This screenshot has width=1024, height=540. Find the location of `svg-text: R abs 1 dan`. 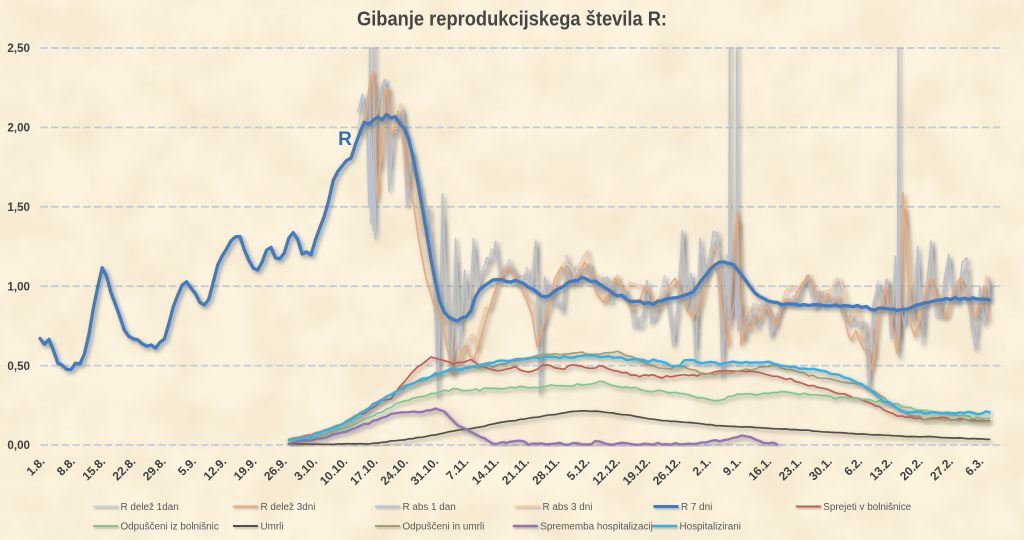

svg-text: R abs 1 dan is located at coordinates (429, 507).